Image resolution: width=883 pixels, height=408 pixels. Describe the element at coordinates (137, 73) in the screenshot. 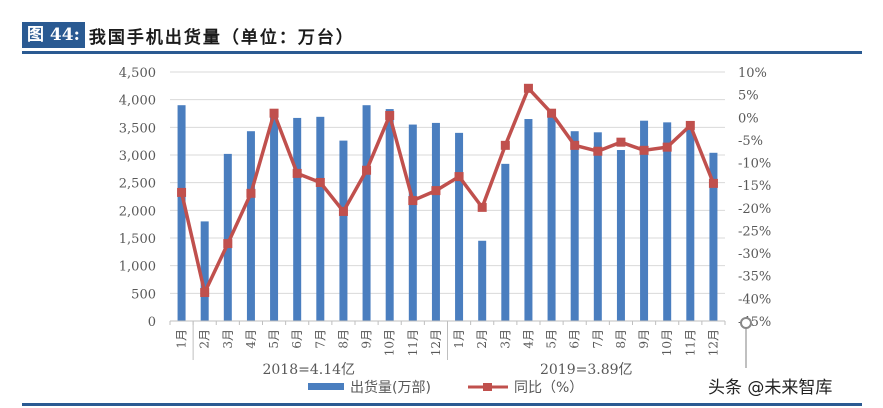

I see `left-axis-tick: 4,500` at that location.